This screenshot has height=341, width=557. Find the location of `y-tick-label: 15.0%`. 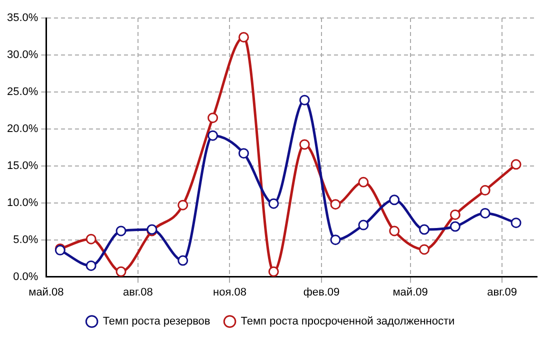

y-tick-label: 15.0% is located at coordinates (22, 166).